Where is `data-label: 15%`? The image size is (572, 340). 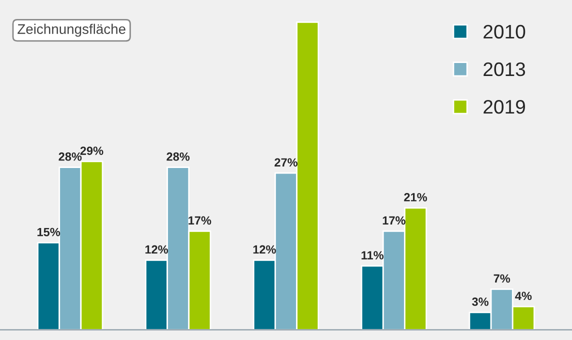
data-label: 15% is located at coordinates (48, 232).